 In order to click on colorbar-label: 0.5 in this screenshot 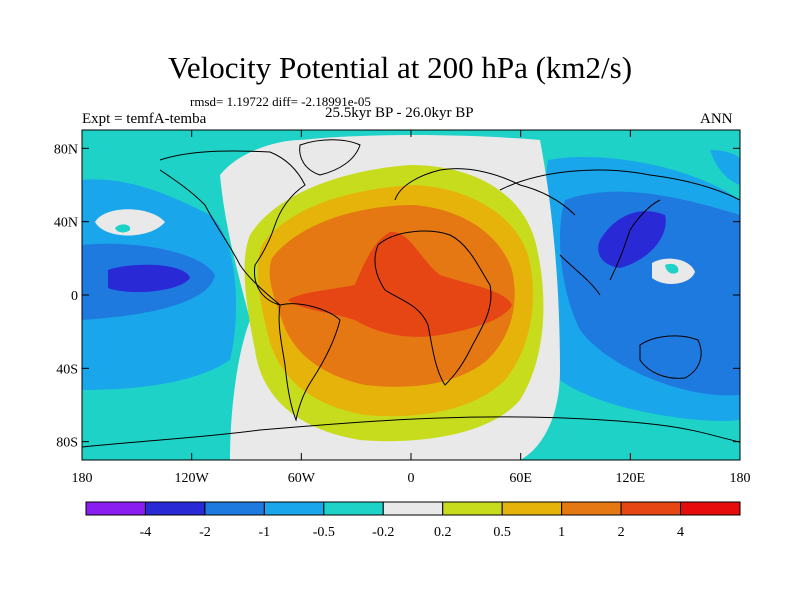, I will do `click(502, 532)`.